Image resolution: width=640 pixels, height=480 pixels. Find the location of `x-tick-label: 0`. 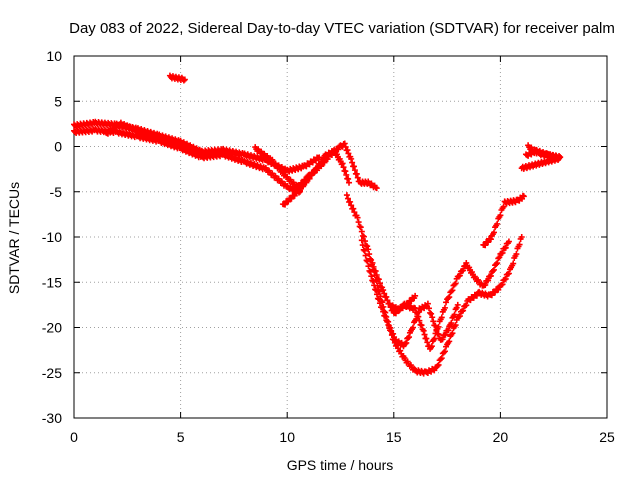

x-tick-label: 0 is located at coordinates (74, 437).